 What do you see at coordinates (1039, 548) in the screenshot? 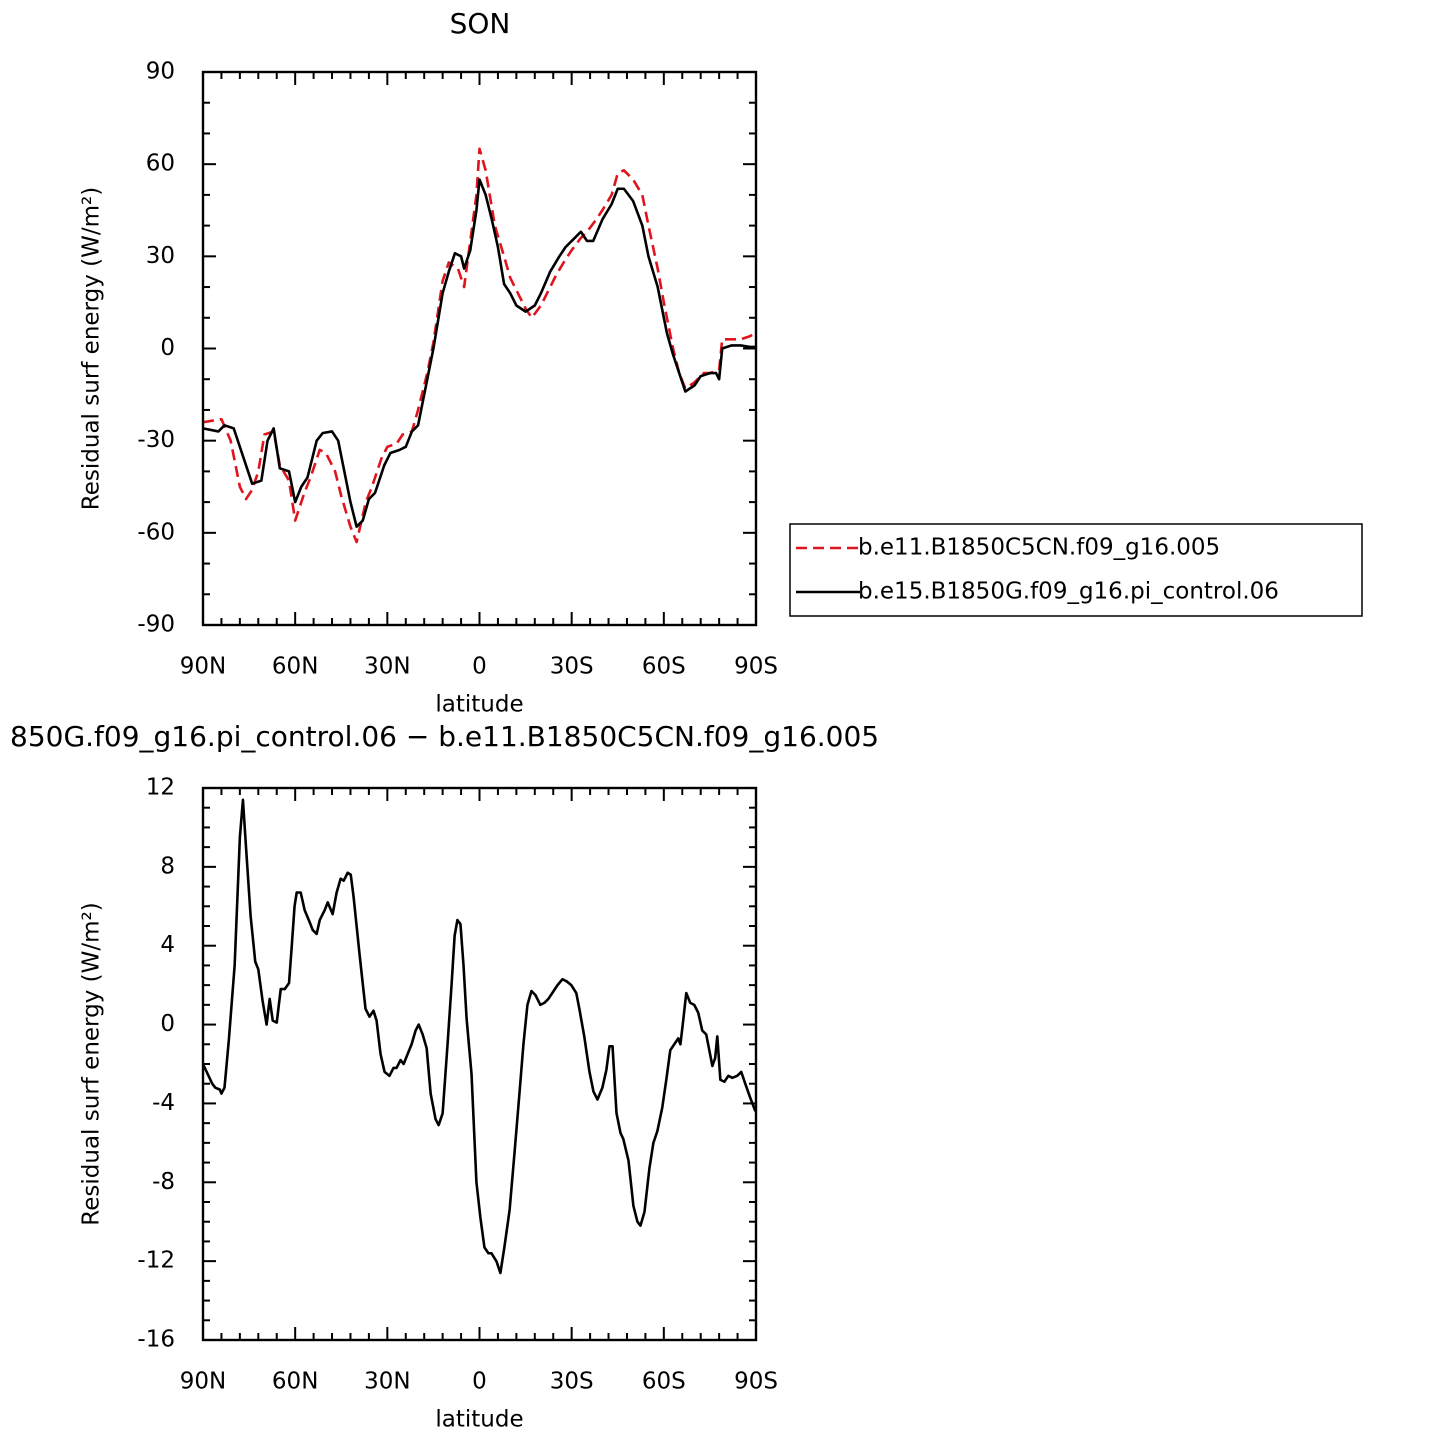
I see `legend-label: b.e11.B1850C5CN.f09_g16.005` at bounding box center [1039, 548].